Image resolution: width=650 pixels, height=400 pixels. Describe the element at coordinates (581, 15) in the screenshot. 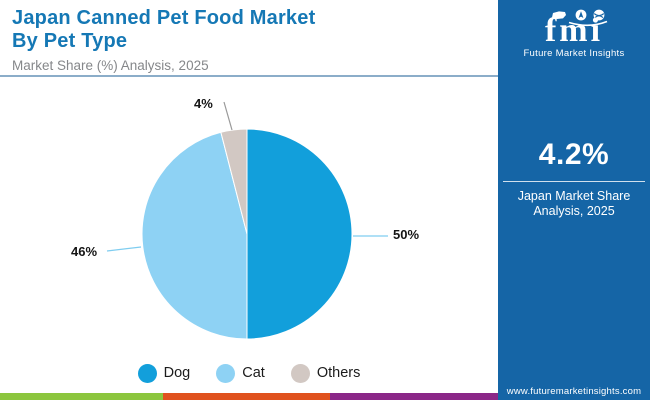

I see `compass-icon` at that location.